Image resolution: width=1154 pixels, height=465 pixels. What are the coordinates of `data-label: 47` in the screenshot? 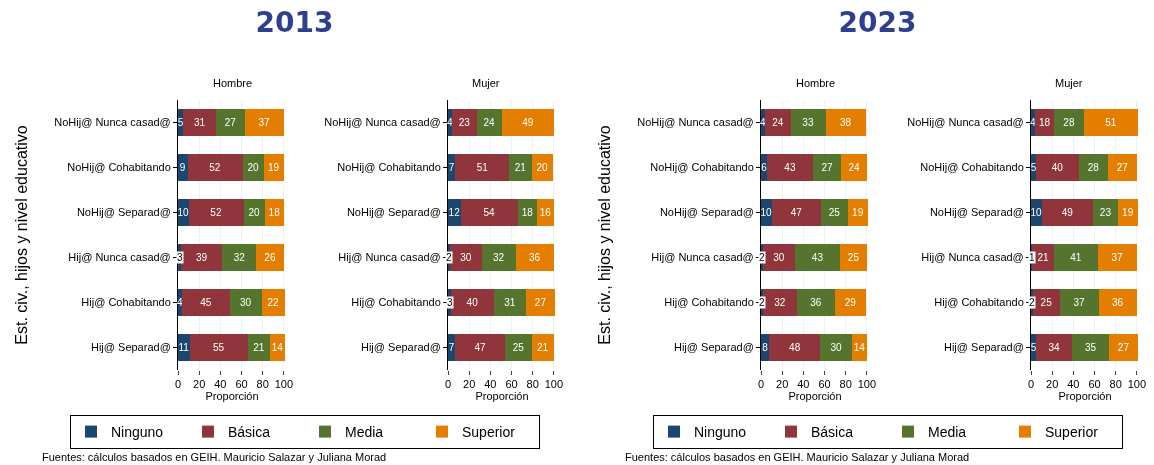 It's located at (796, 212).